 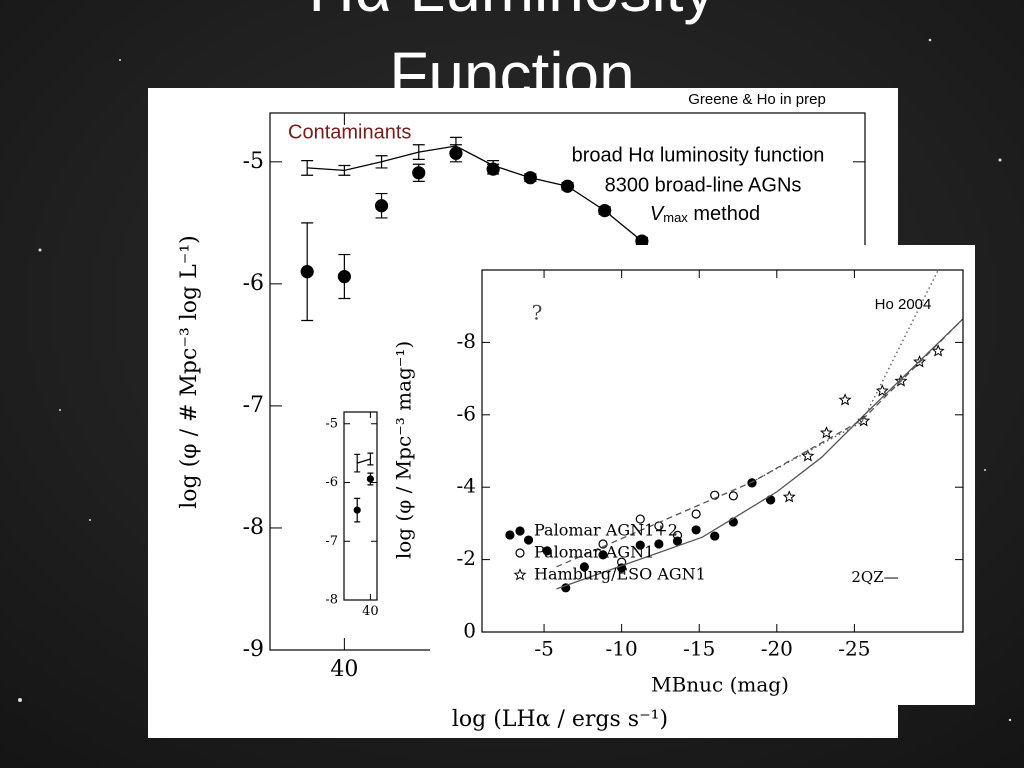 I want to click on x-axis-label: log (LHα / ergs s⁻¹), so click(x=560, y=719).